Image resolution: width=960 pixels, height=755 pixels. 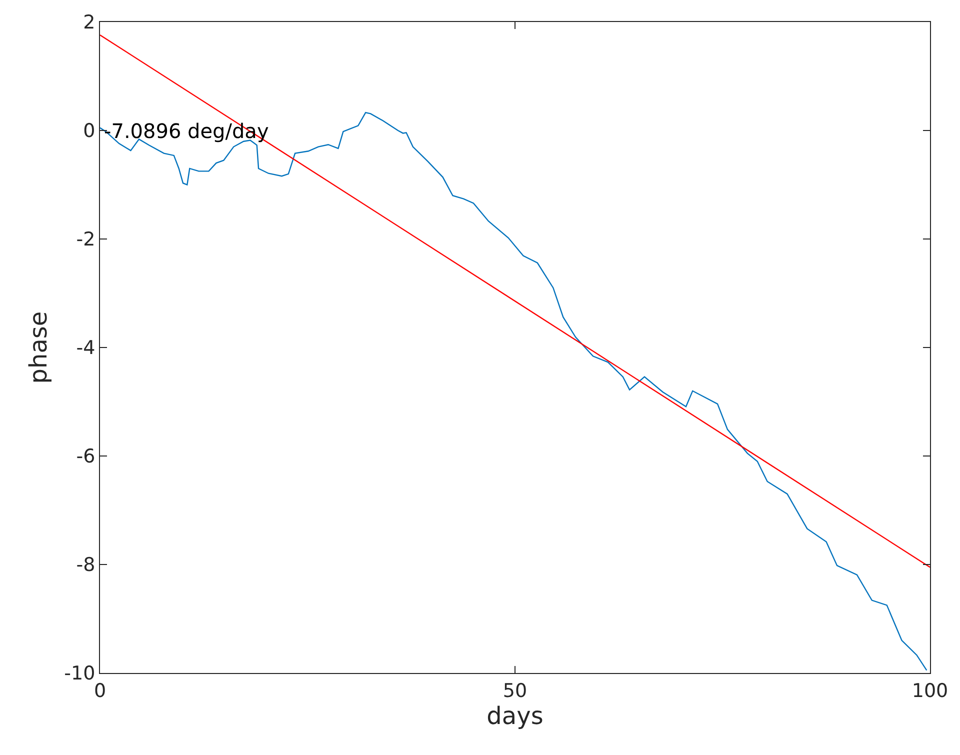 What do you see at coordinates (86, 239) in the screenshot?
I see `y-tick-label: -2` at bounding box center [86, 239].